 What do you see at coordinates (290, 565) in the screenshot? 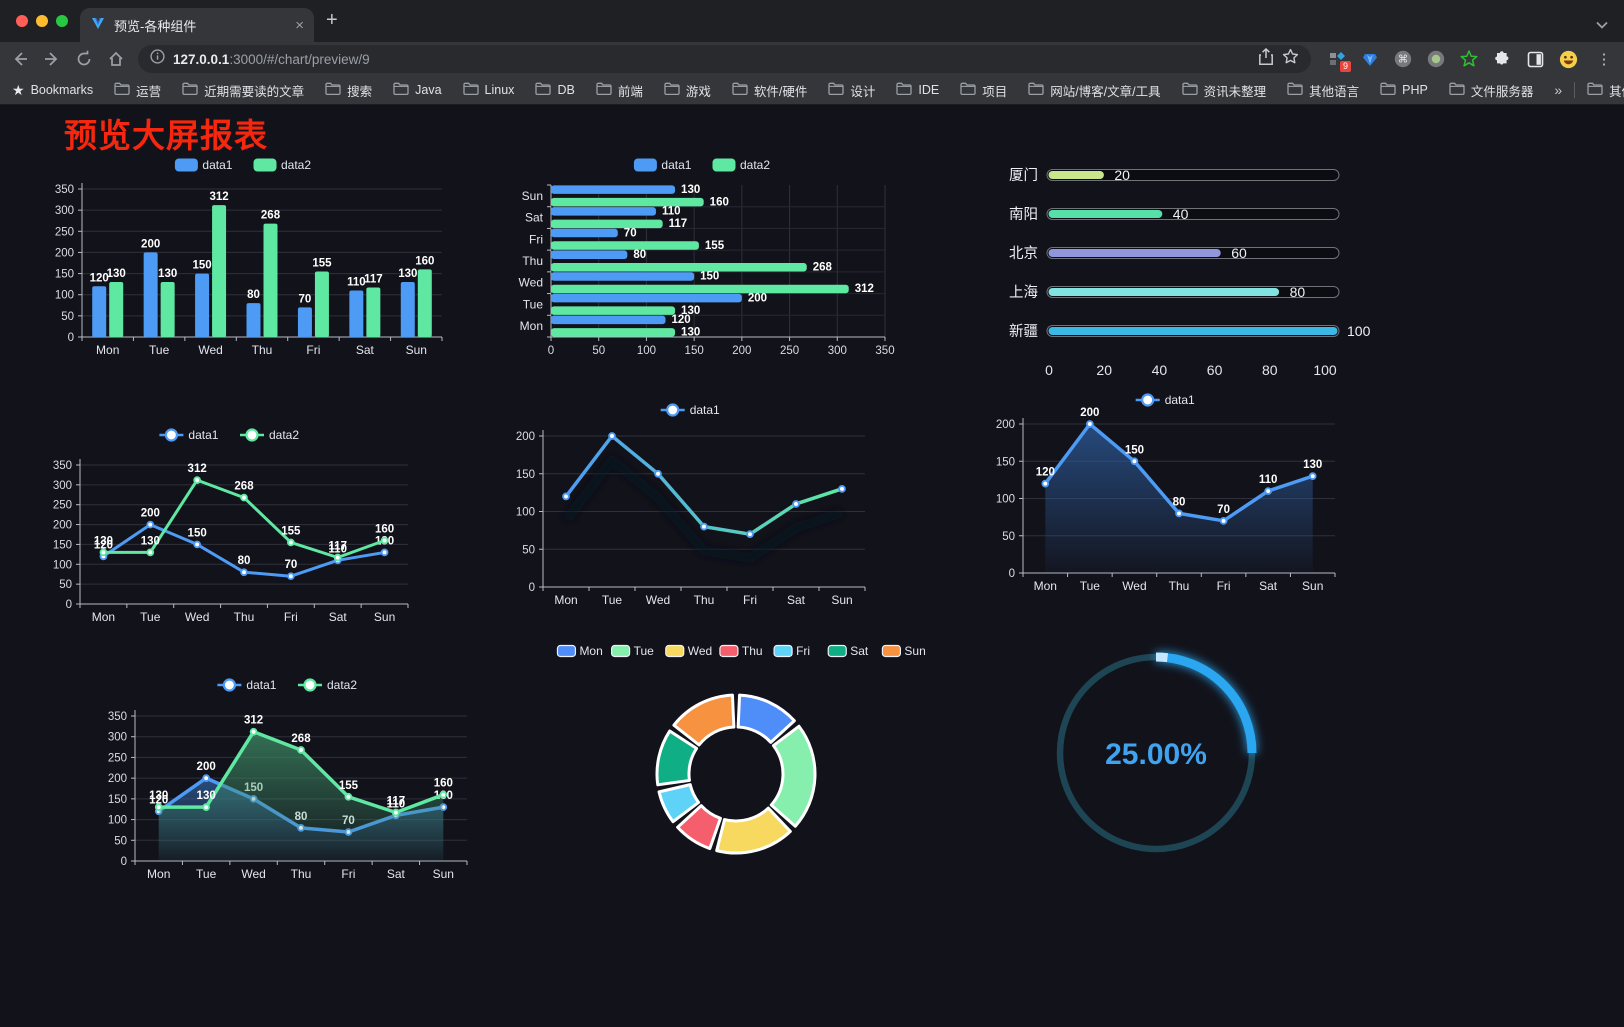
I see `svg-text: 70` at bounding box center [290, 565].